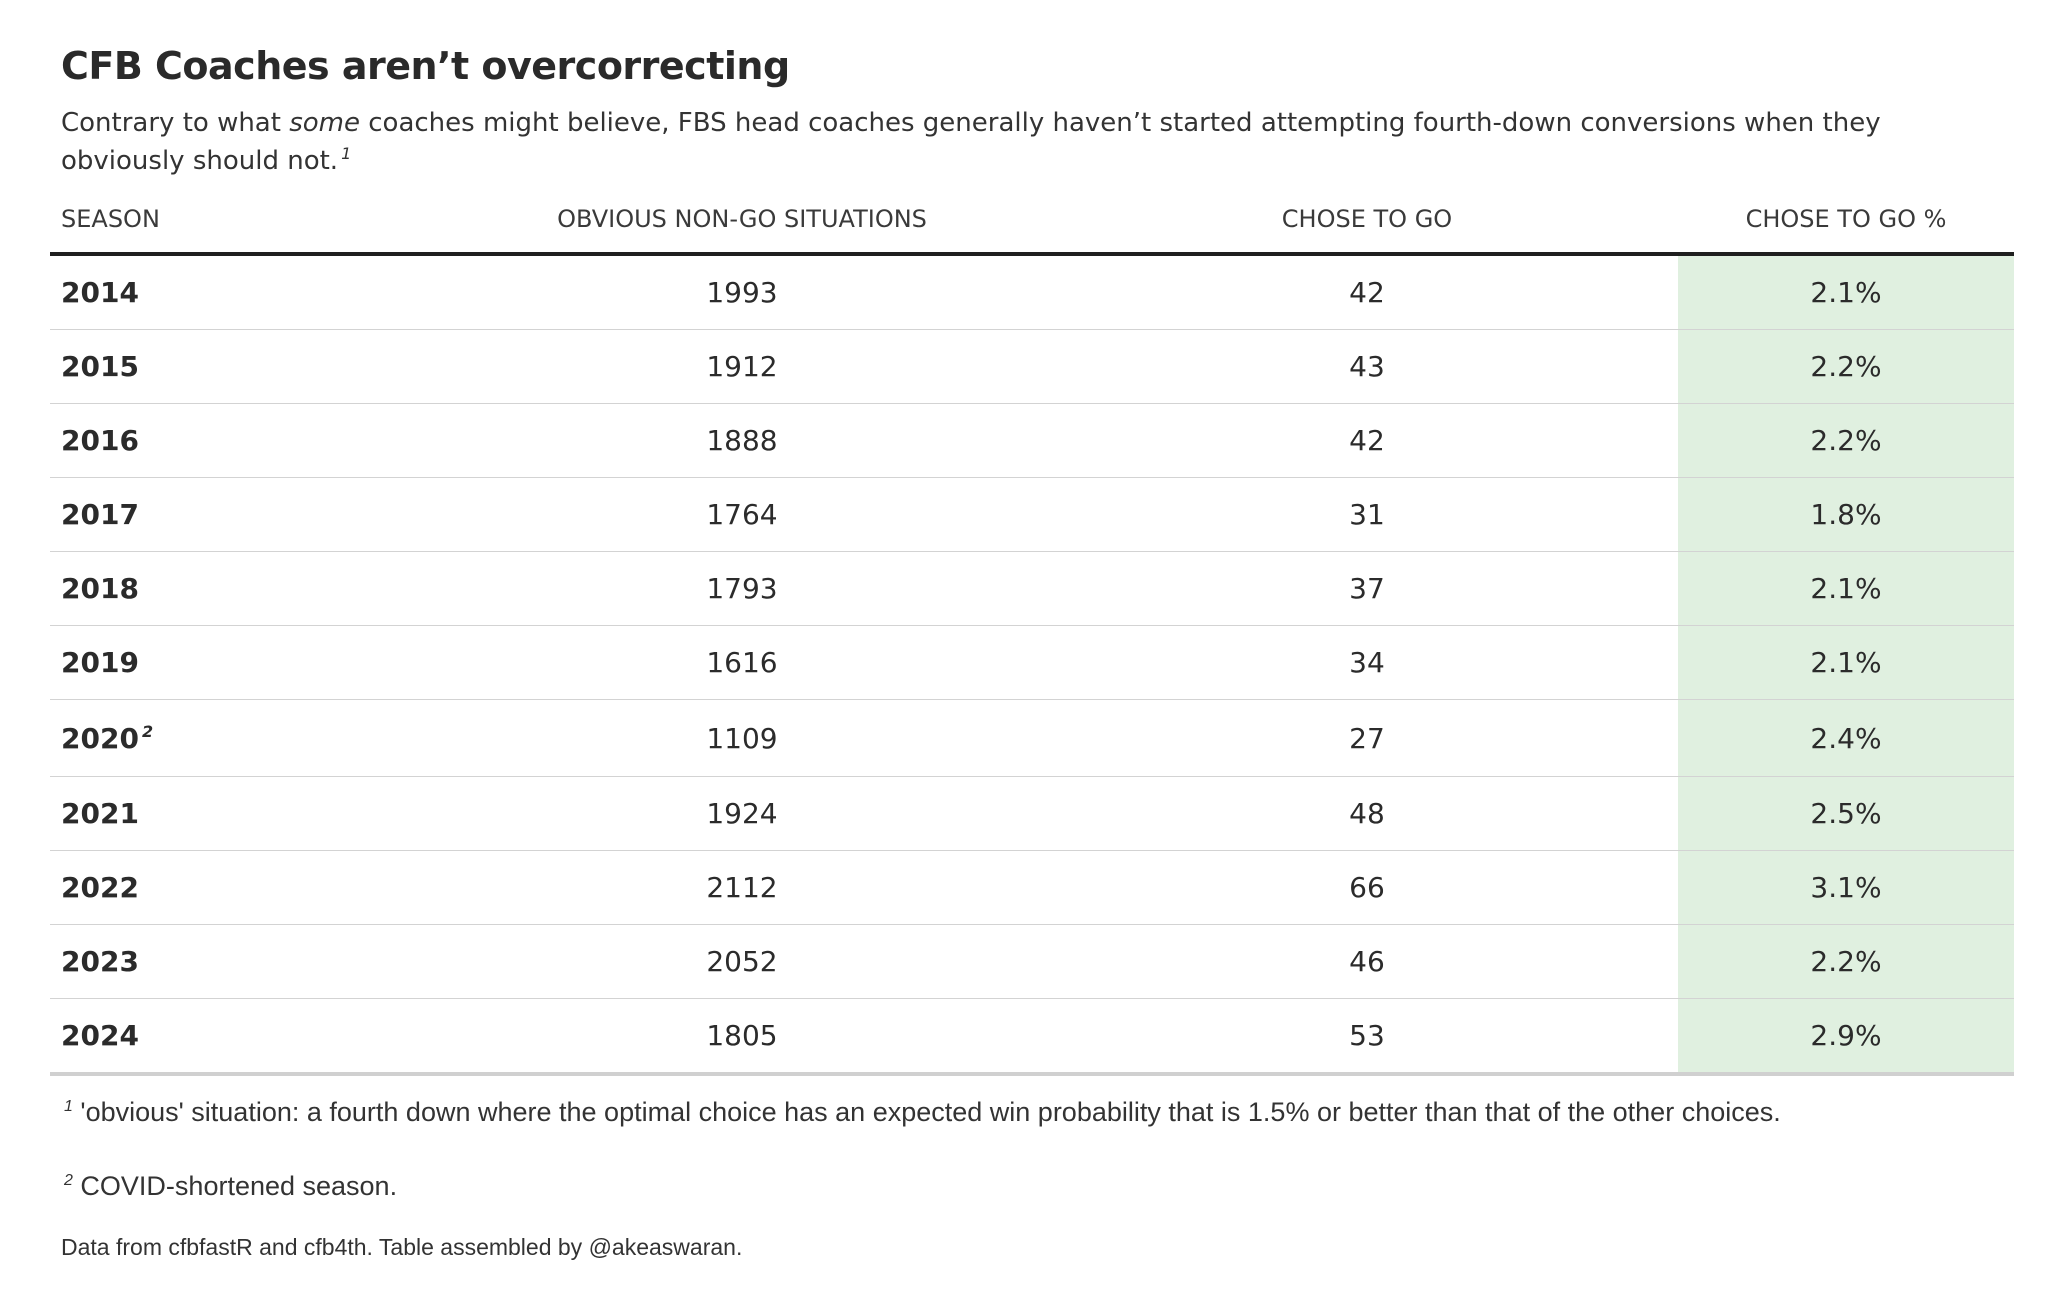  What do you see at coordinates (346, 154) in the screenshot?
I see `subtitle-footnote-ref: 1` at bounding box center [346, 154].